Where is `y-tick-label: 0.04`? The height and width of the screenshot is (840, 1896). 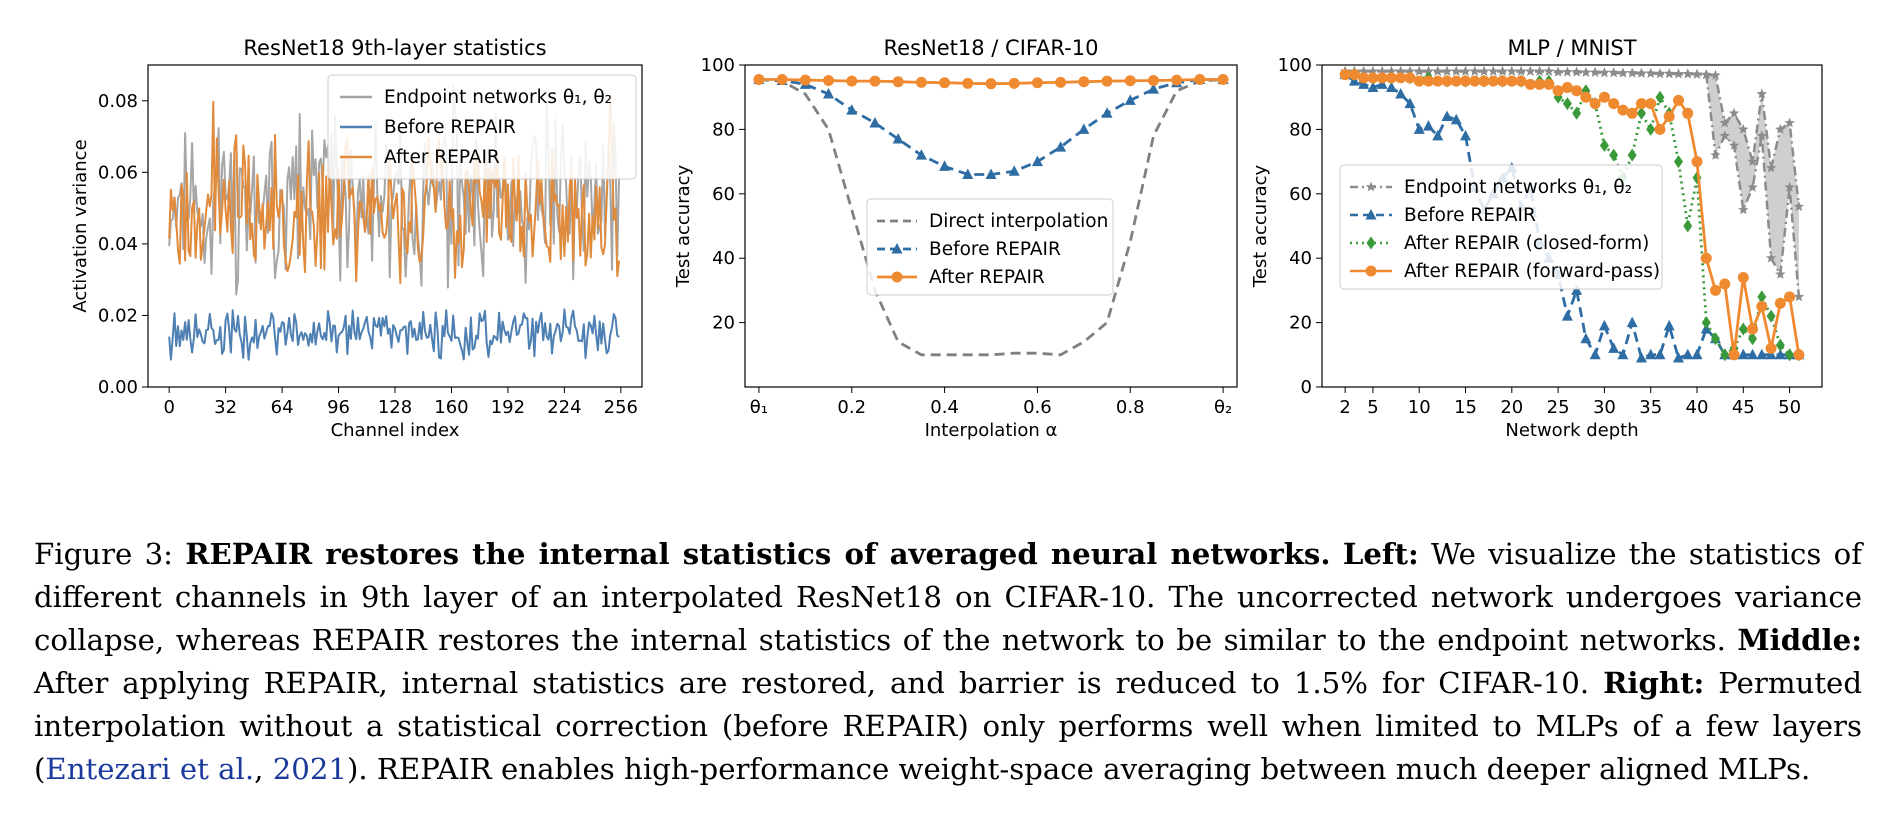 y-tick-label: 0.04 is located at coordinates (118, 244).